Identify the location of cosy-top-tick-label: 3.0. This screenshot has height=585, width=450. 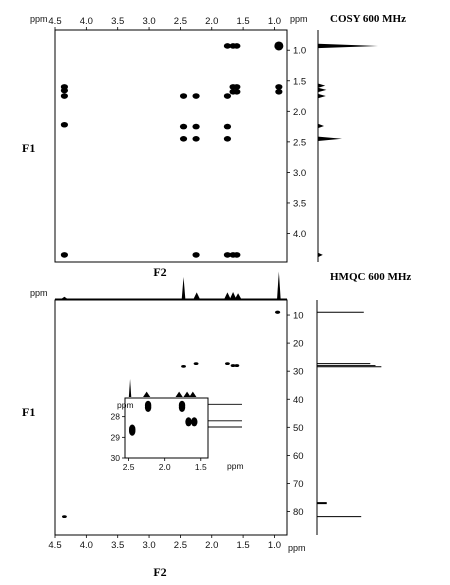
(148, 21).